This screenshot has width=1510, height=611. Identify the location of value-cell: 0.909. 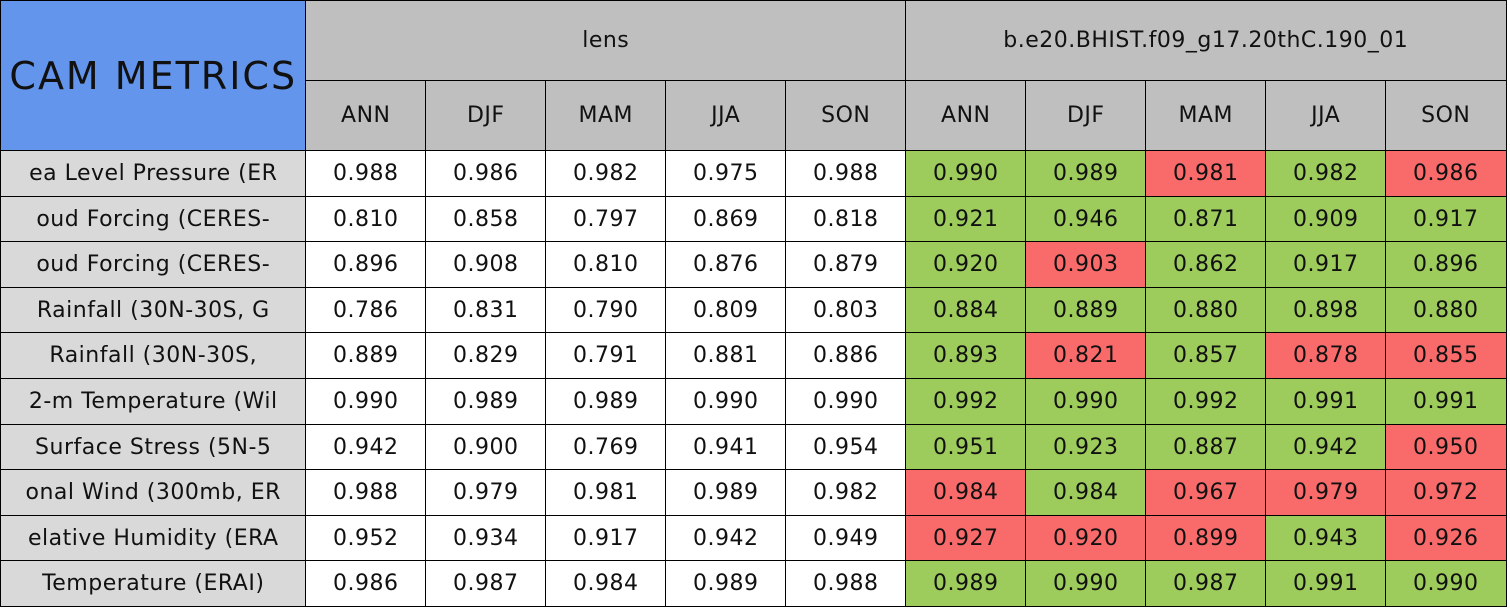
(1326, 219).